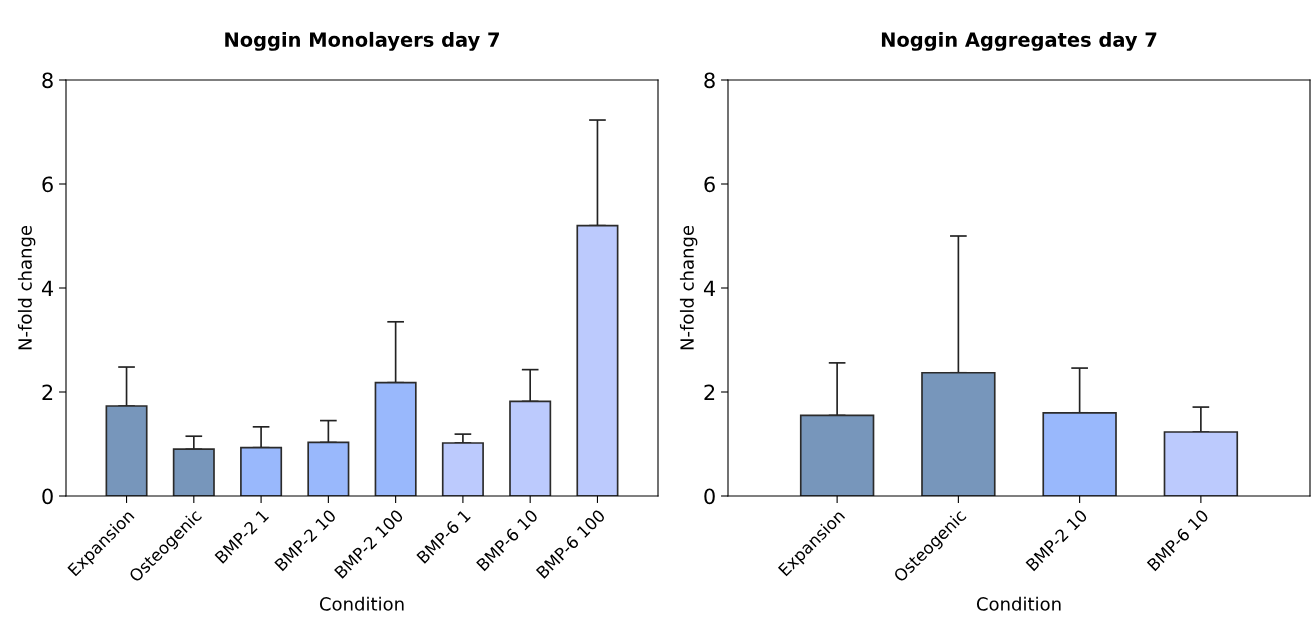 The height and width of the screenshot is (636, 1314). I want to click on chart-title: Noggin Monolayers day 7, so click(362, 41).